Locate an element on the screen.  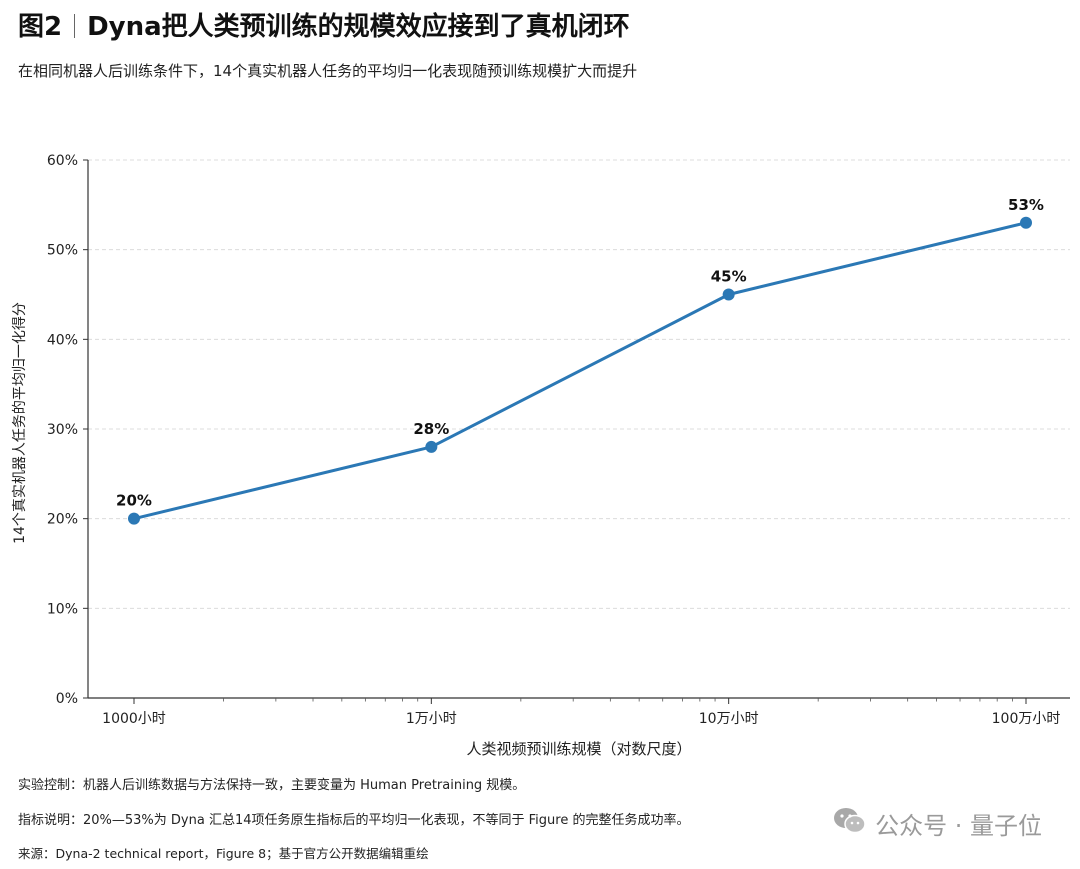
y-tick-label: 20% is located at coordinates (62, 520).